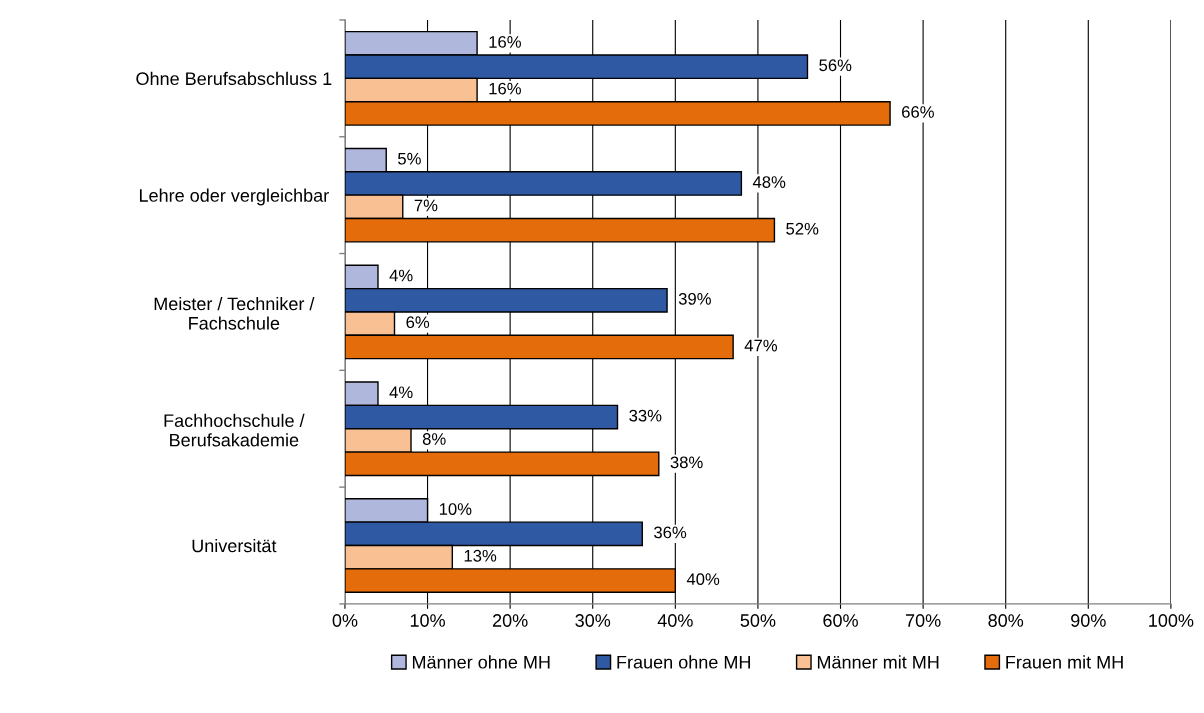  I want to click on data-label: 38%, so click(686, 462).